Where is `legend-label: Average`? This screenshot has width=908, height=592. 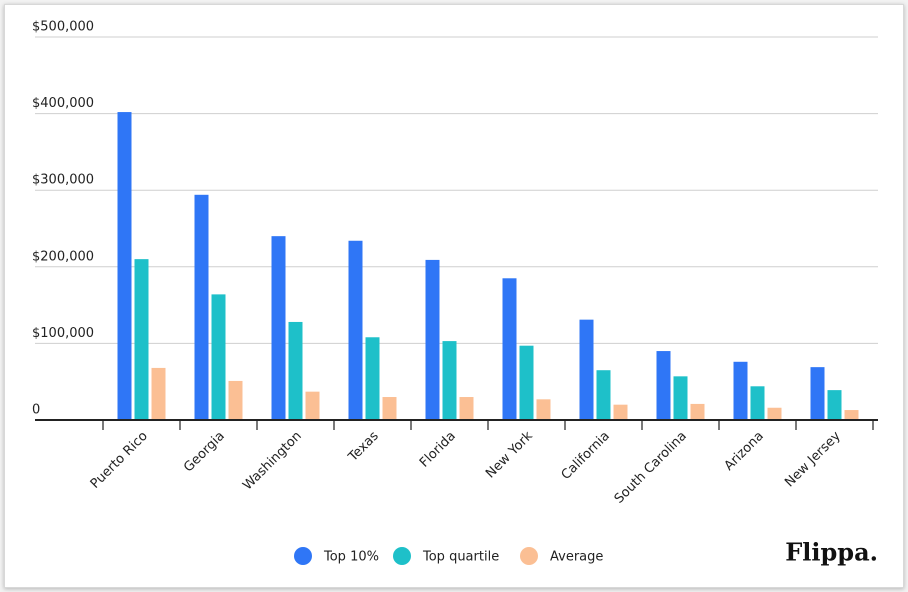 legend-label: Average is located at coordinates (576, 557).